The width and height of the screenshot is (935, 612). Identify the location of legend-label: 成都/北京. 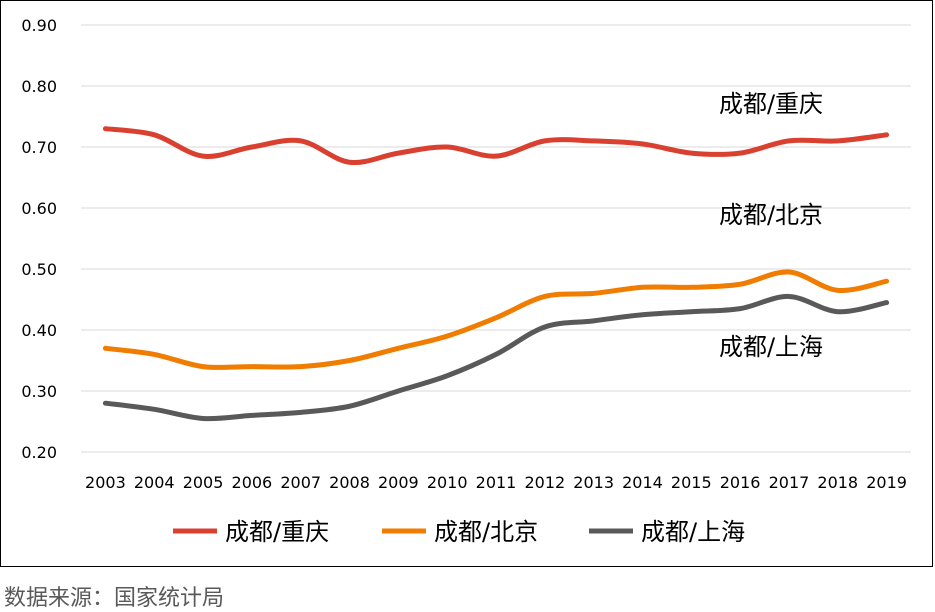
(486, 532).